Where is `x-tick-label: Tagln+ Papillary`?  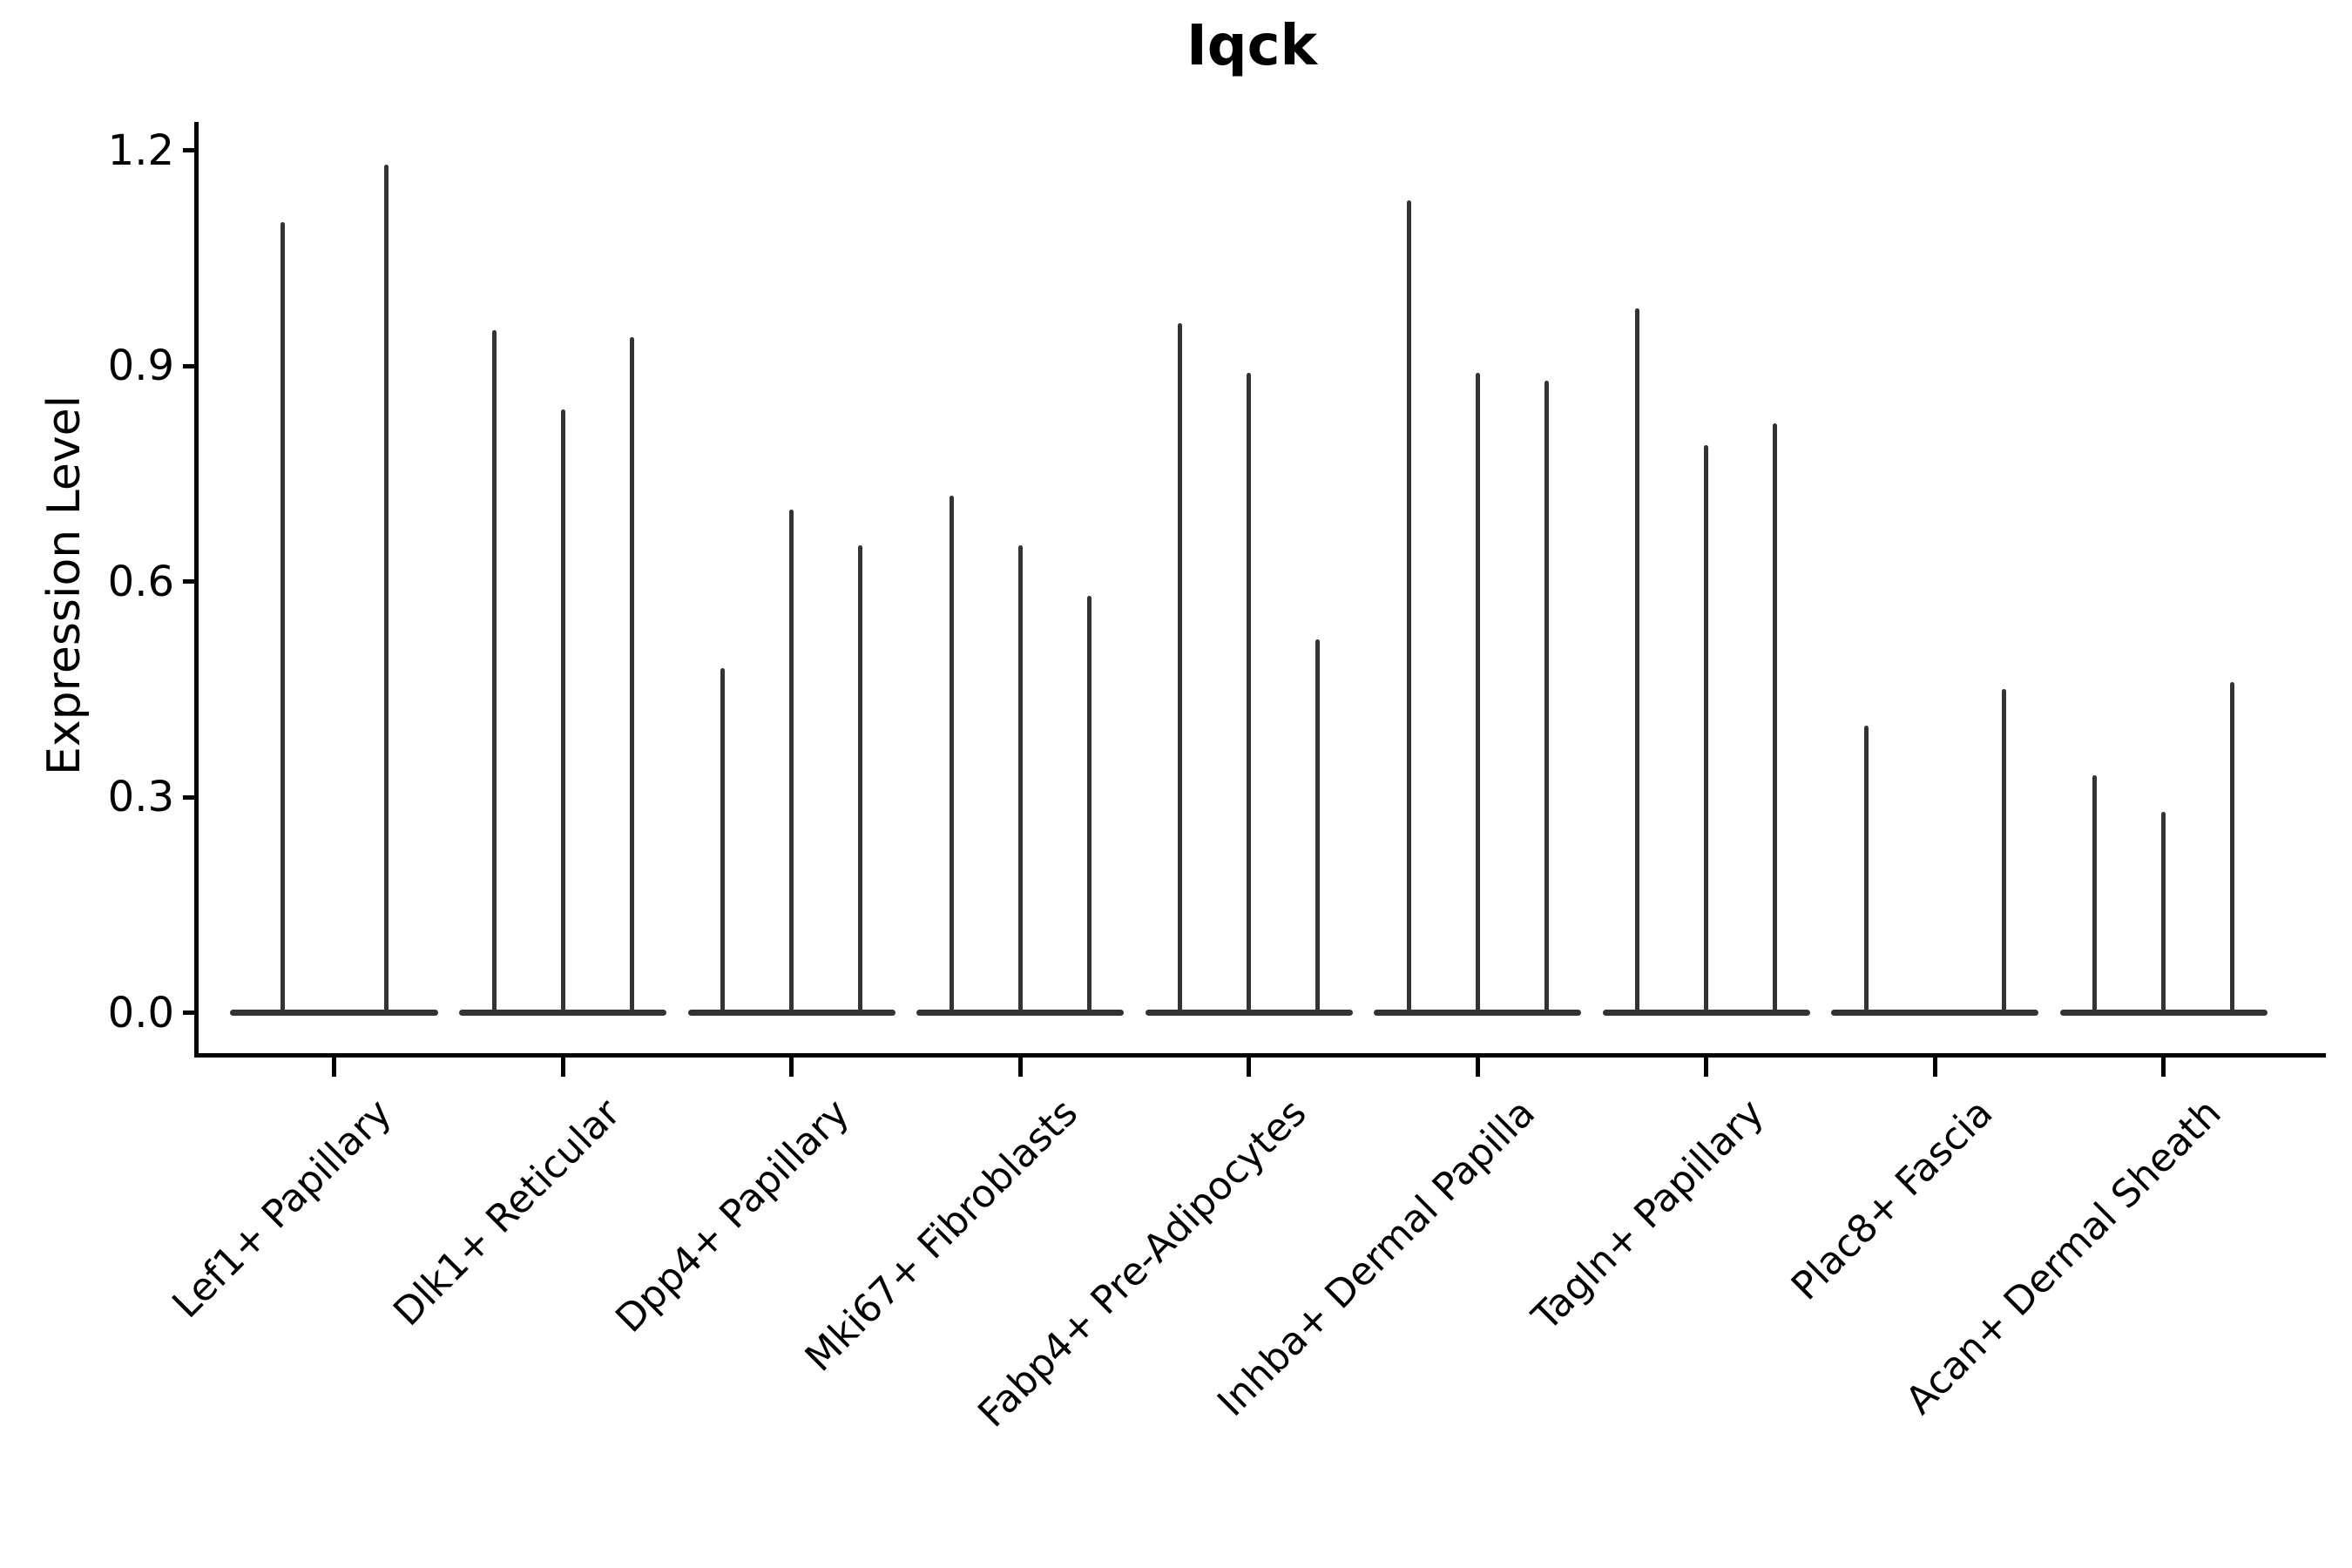 x-tick-label: Tagln+ Papillary is located at coordinates (1648, 1215).